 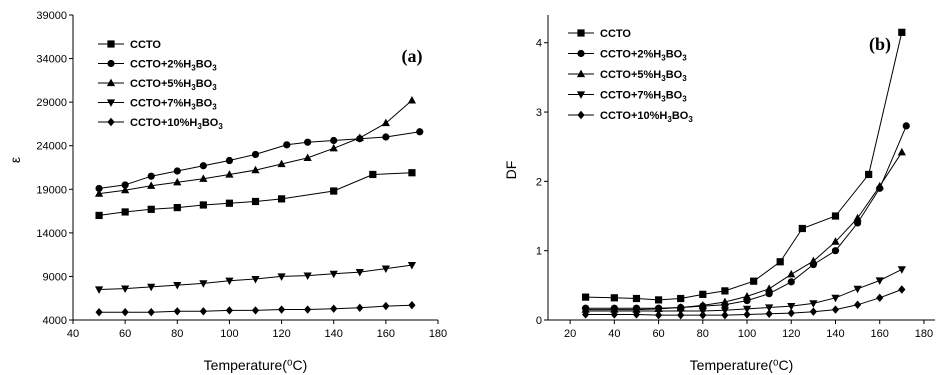 What do you see at coordinates (51, 60) in the screenshot?
I see `y-tick-label: 34000` at bounding box center [51, 60].